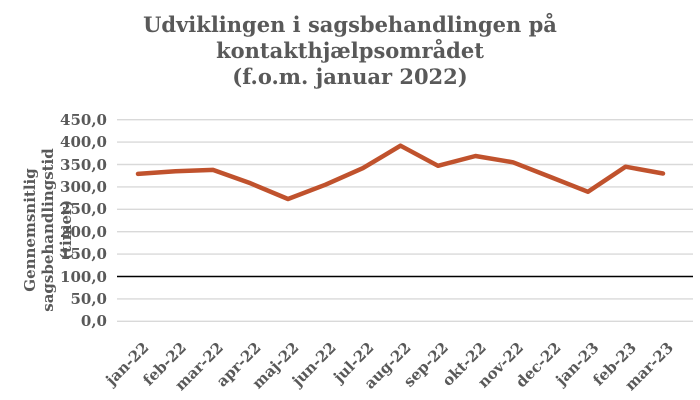  I want to click on chart-title-line-2: kontakthjælpsområdet, so click(350, 50).